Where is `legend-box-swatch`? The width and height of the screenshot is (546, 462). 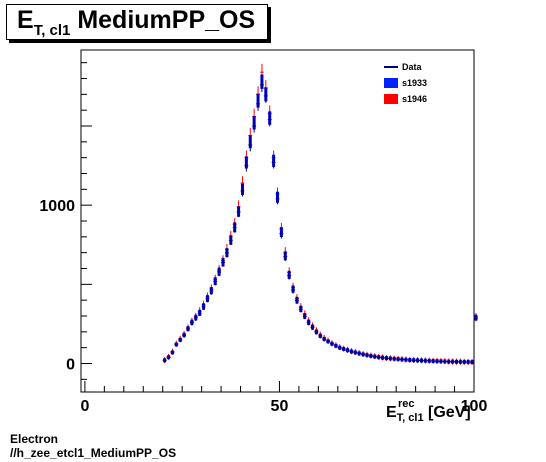 legend-box-swatch is located at coordinates (391, 99).